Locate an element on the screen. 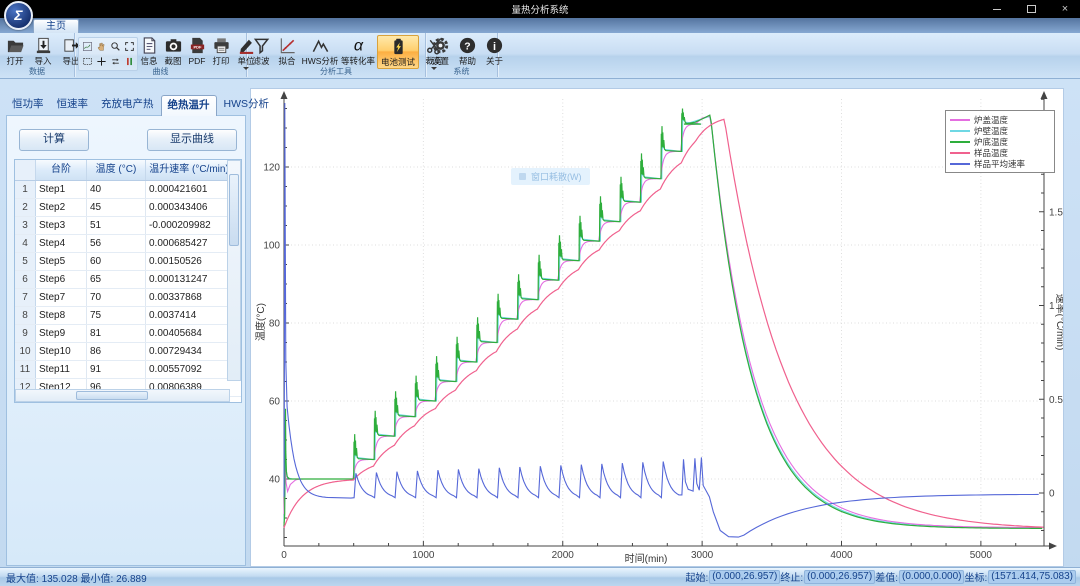 This screenshot has width=1080, height=586. svg-text: α is located at coordinates (358, 46).